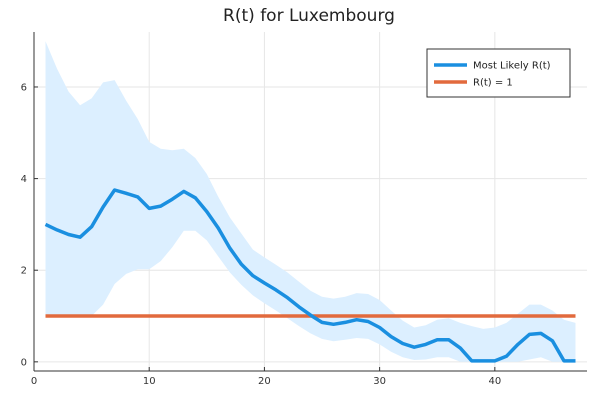 This screenshot has height=400, width=600. What do you see at coordinates (24, 179) in the screenshot?
I see `y-tick-label: 4` at bounding box center [24, 179].